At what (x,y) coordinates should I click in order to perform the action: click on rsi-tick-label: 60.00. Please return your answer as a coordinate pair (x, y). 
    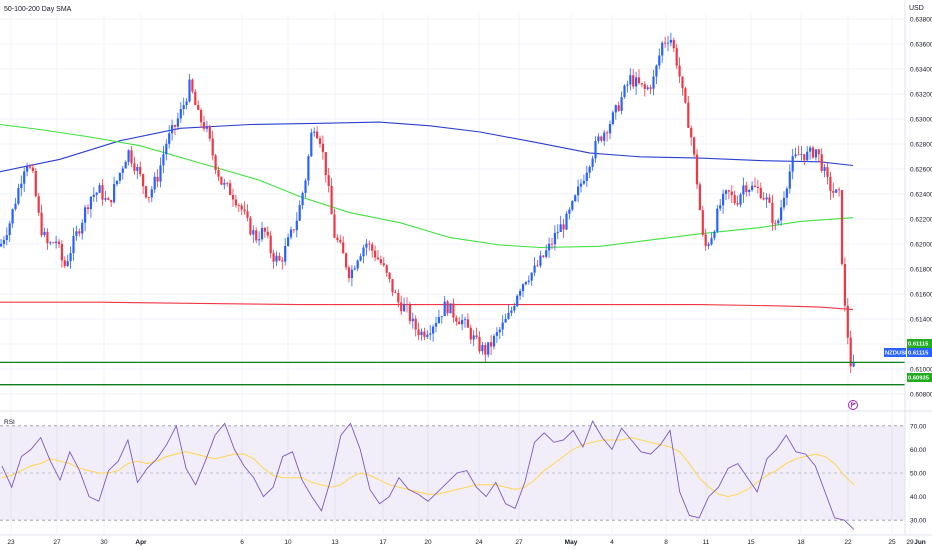
    Looking at the image, I should click on (918, 450).